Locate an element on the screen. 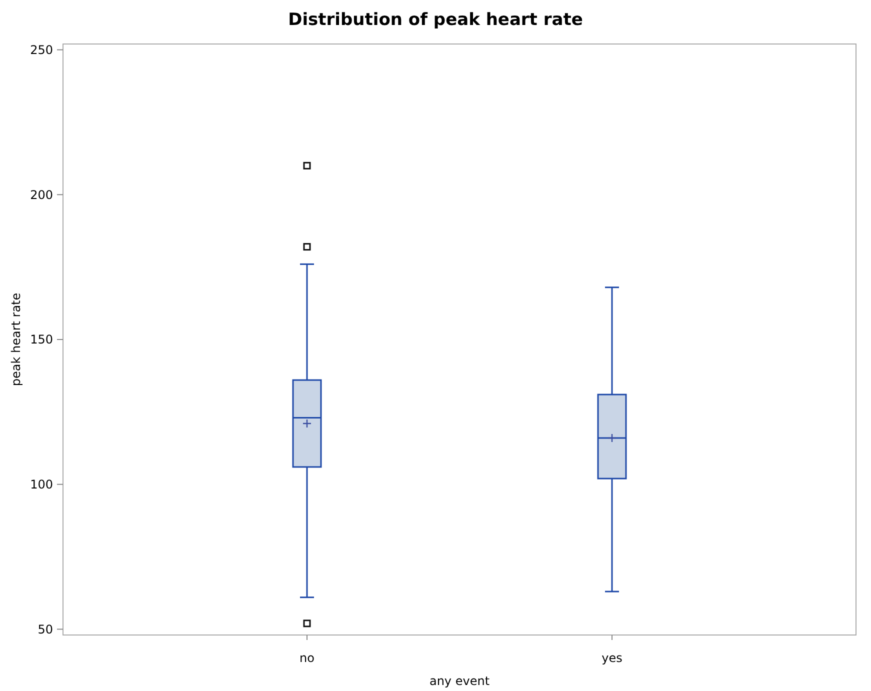 This screenshot has width=871, height=691. y-axis-title: peak heart rate is located at coordinates (16, 339).